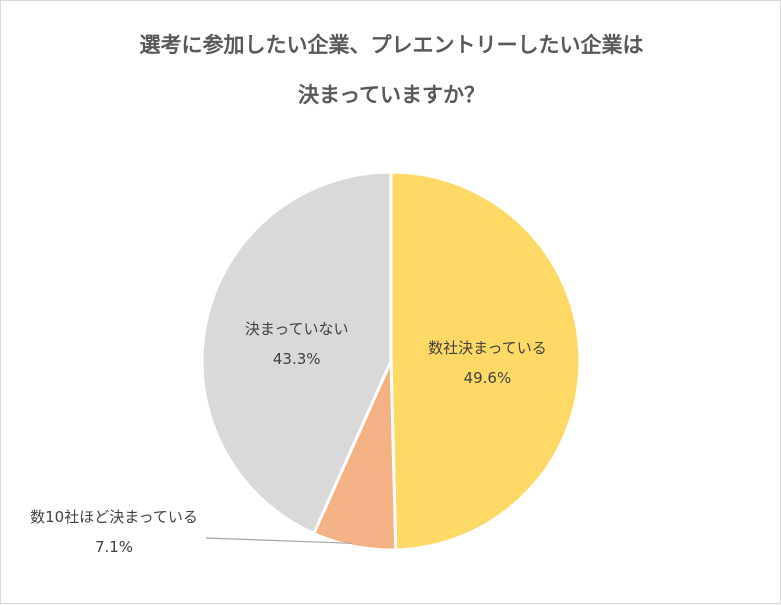 The height and width of the screenshot is (605, 781). What do you see at coordinates (487, 348) in the screenshot?
I see `slice-label-several-companies: 数社決まっている` at bounding box center [487, 348].